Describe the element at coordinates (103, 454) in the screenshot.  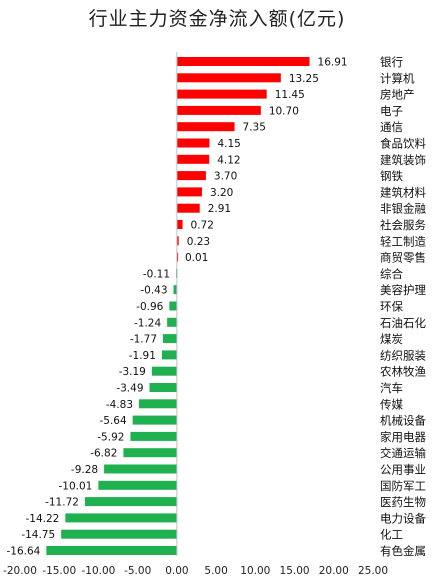
I see `value-label: -6.82` at that location.